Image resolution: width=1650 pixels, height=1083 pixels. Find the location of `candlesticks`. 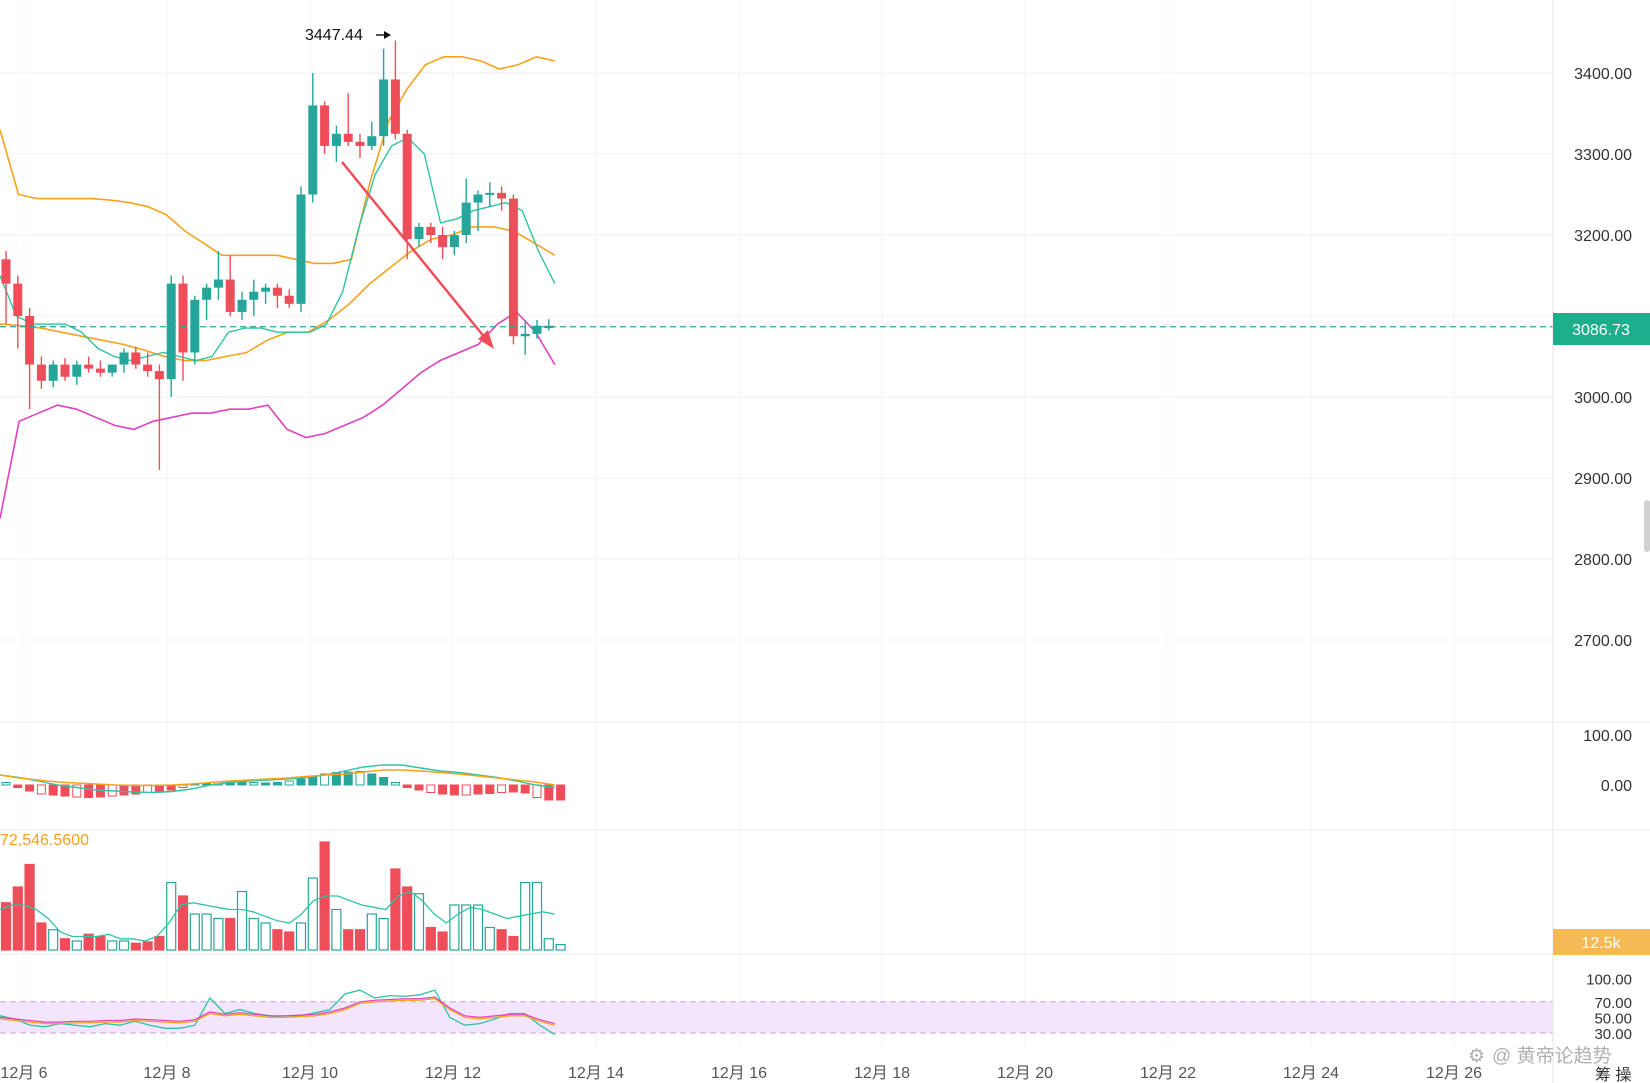

candlesticks is located at coordinates (277, 255).